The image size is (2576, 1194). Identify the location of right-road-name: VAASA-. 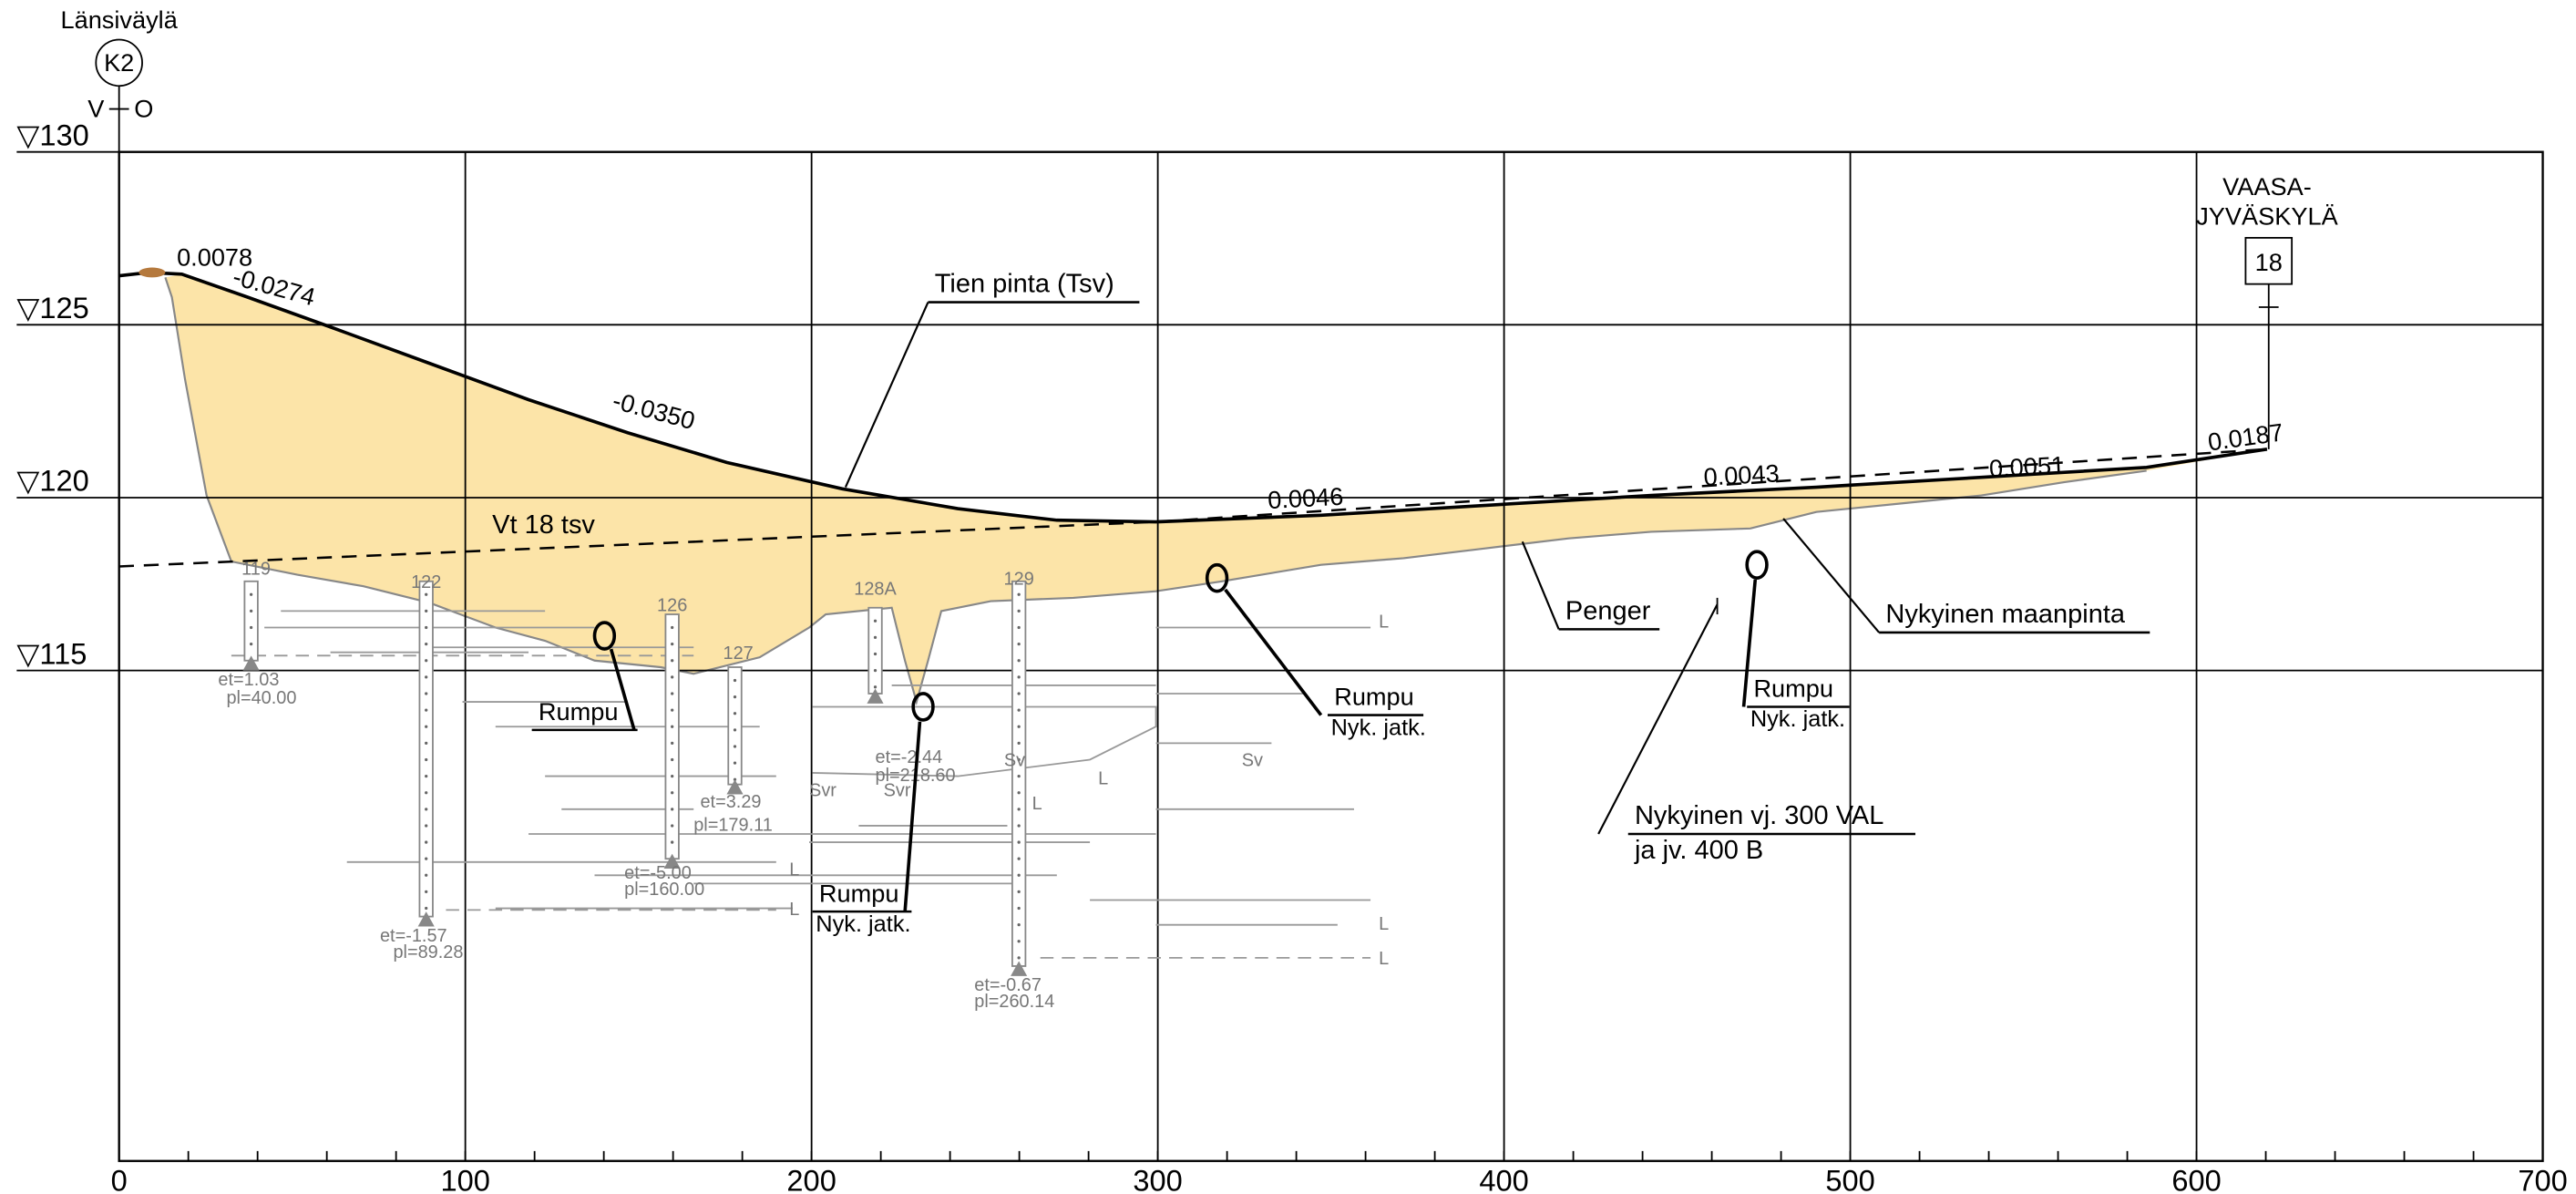
(2267, 186).